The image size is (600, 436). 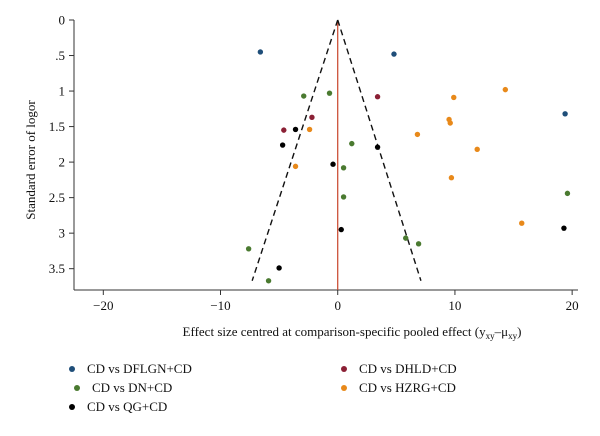 What do you see at coordinates (407, 387) in the screenshot?
I see `legend-label: CD vs HZRG+CD` at bounding box center [407, 387].